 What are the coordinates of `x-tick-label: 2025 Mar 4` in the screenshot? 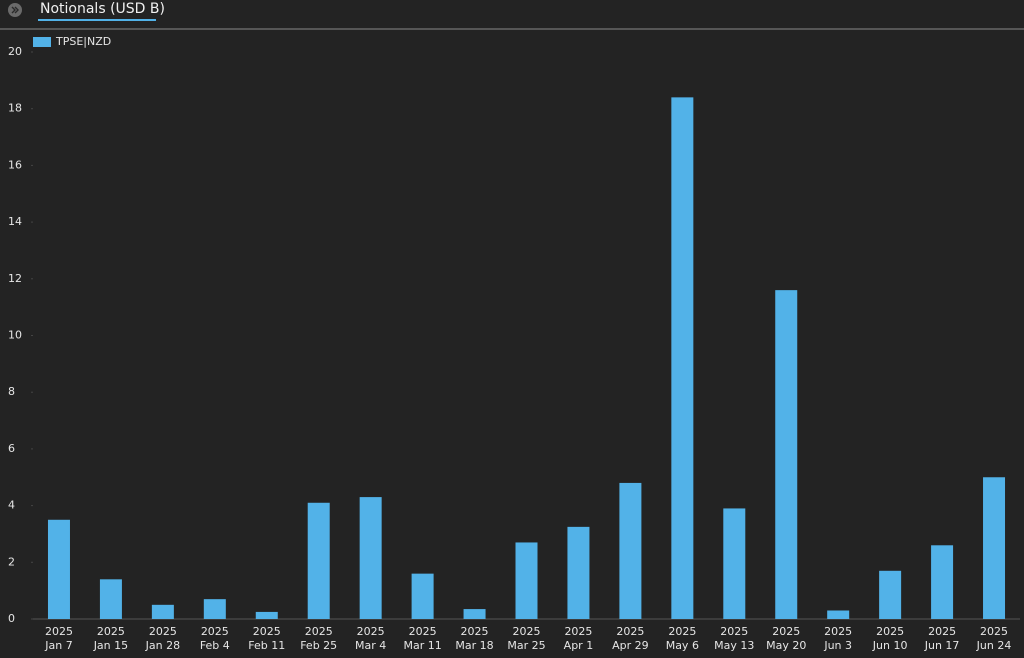 It's located at (370, 638).